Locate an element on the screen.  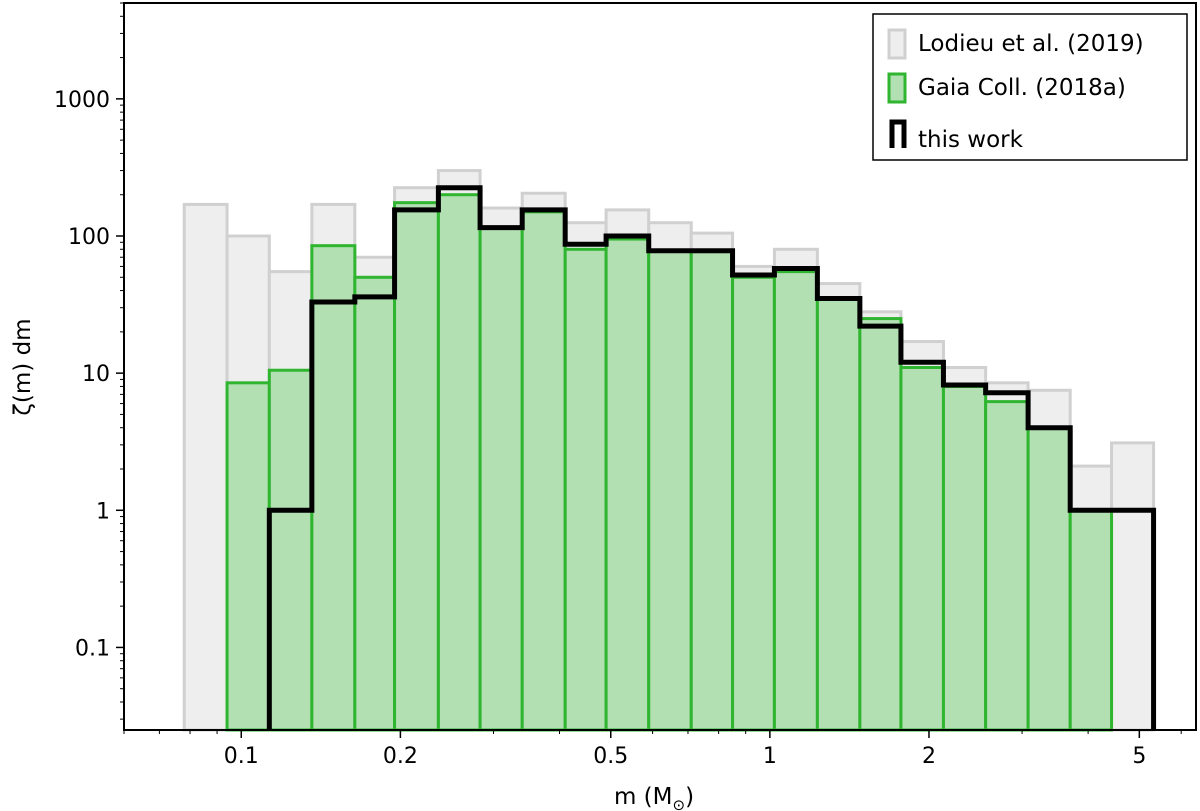
legend-label-lodieu: Lodieu et al. (2019) is located at coordinates (1031, 44).